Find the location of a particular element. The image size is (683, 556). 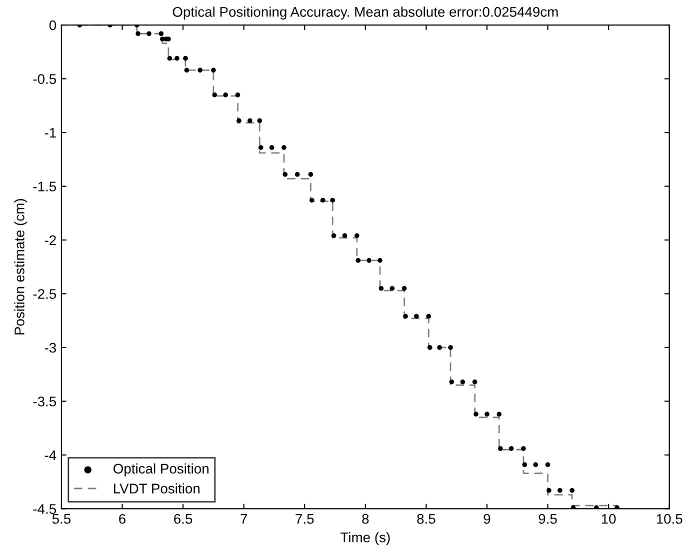

y-tick-label: -3.5 is located at coordinates (44, 401).